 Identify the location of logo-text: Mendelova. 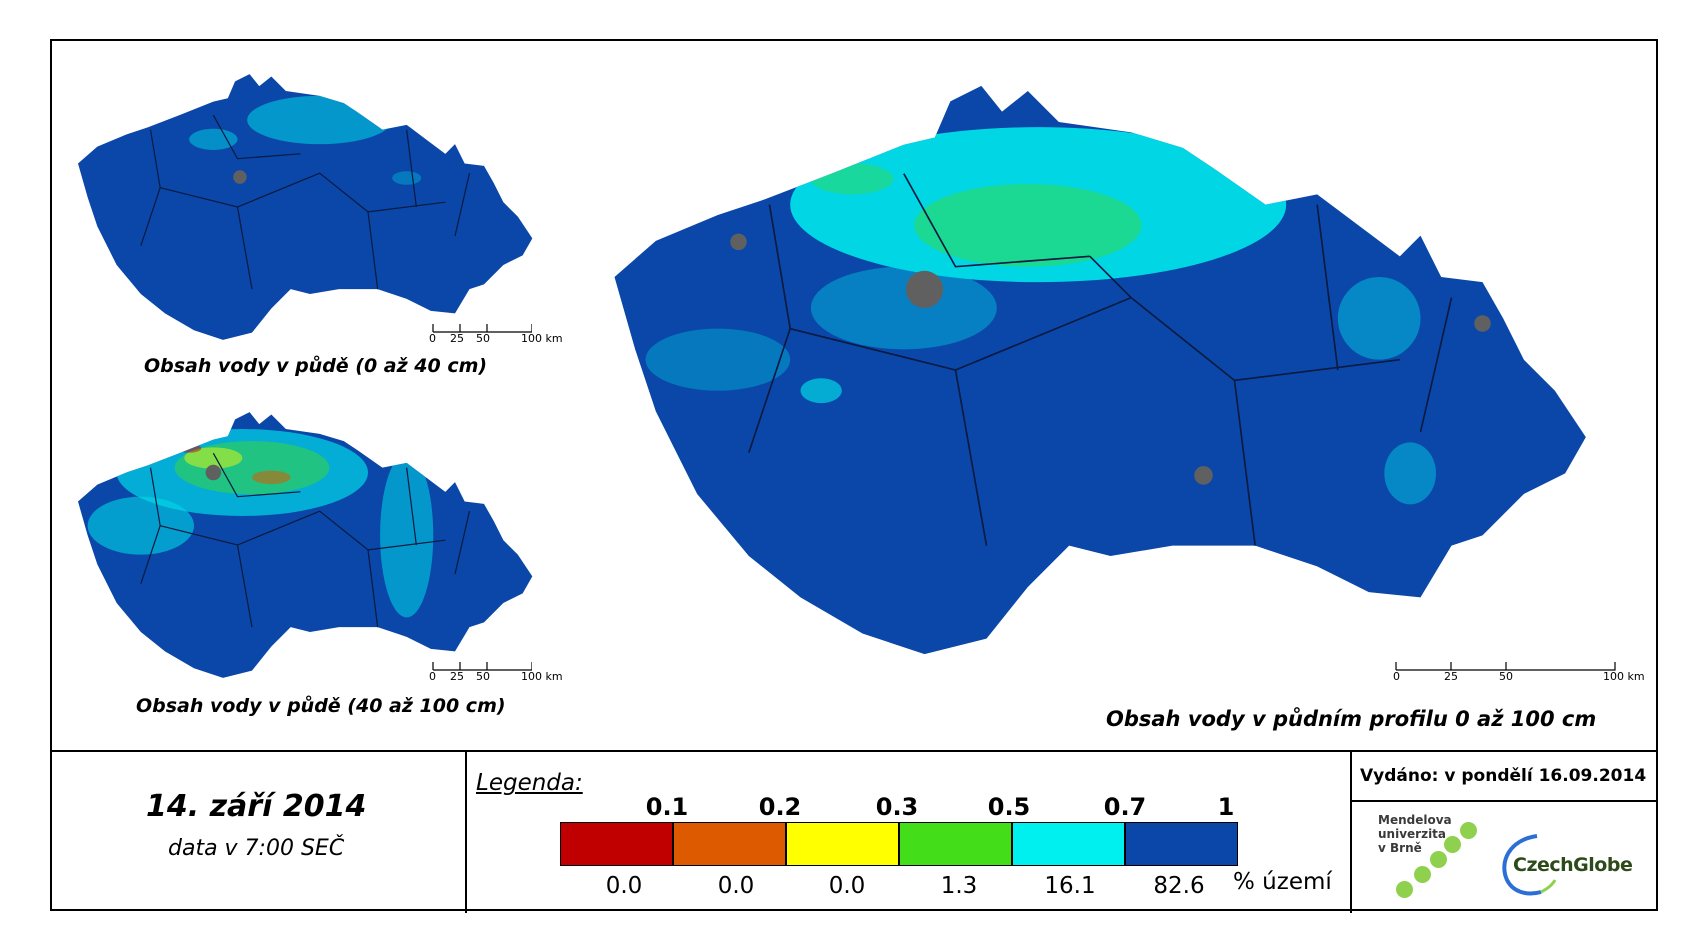
(1415, 820).